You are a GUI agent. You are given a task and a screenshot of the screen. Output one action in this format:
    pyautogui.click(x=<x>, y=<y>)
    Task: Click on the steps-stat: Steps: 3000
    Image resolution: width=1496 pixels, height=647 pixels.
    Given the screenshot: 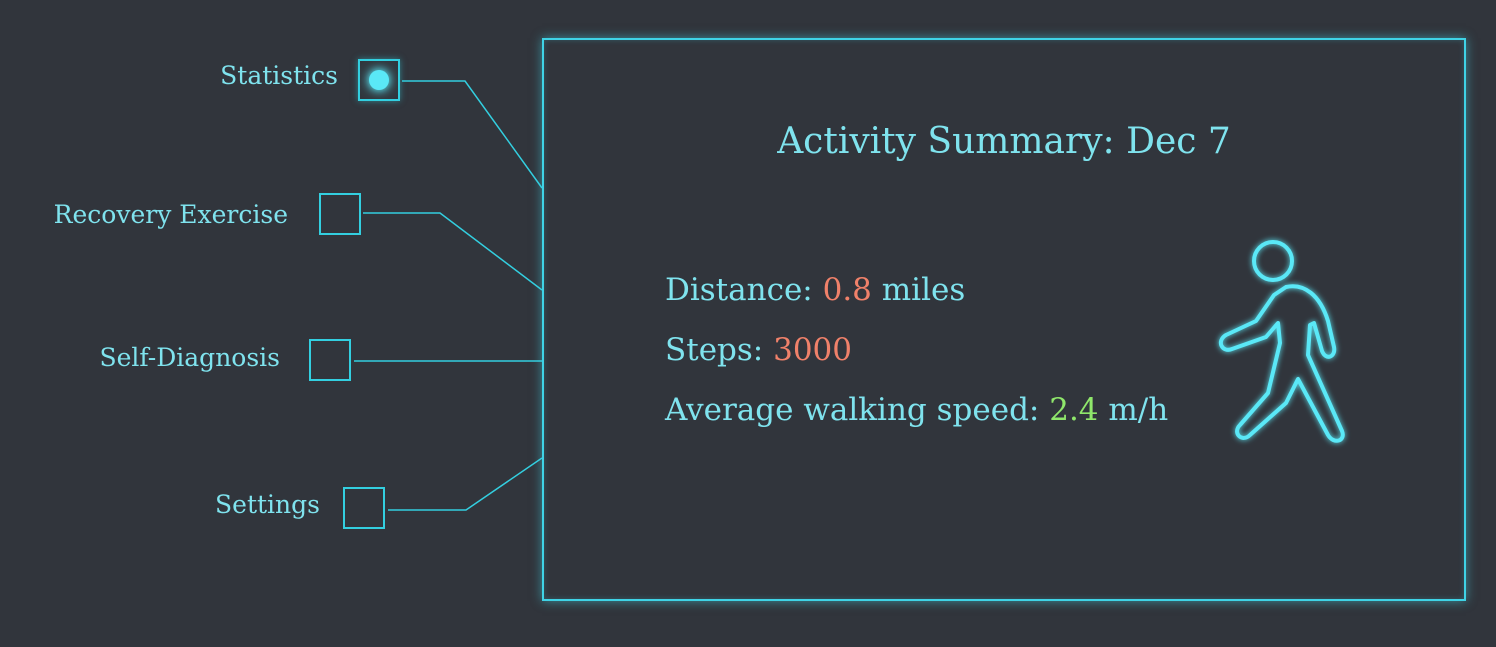 What is the action you would take?
    pyautogui.click(x=758, y=350)
    